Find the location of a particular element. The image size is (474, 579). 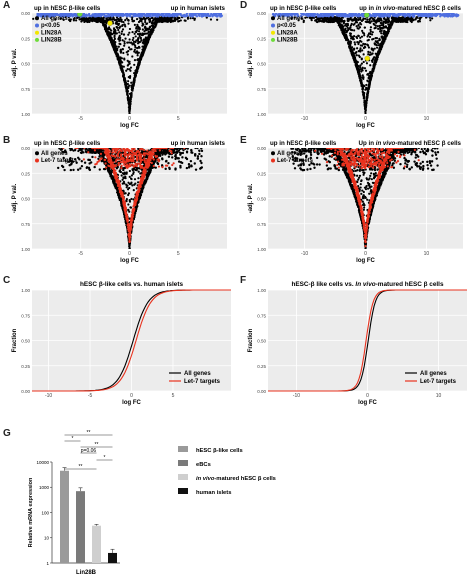

x-tick-label: 0 is located at coordinates (365, 119).